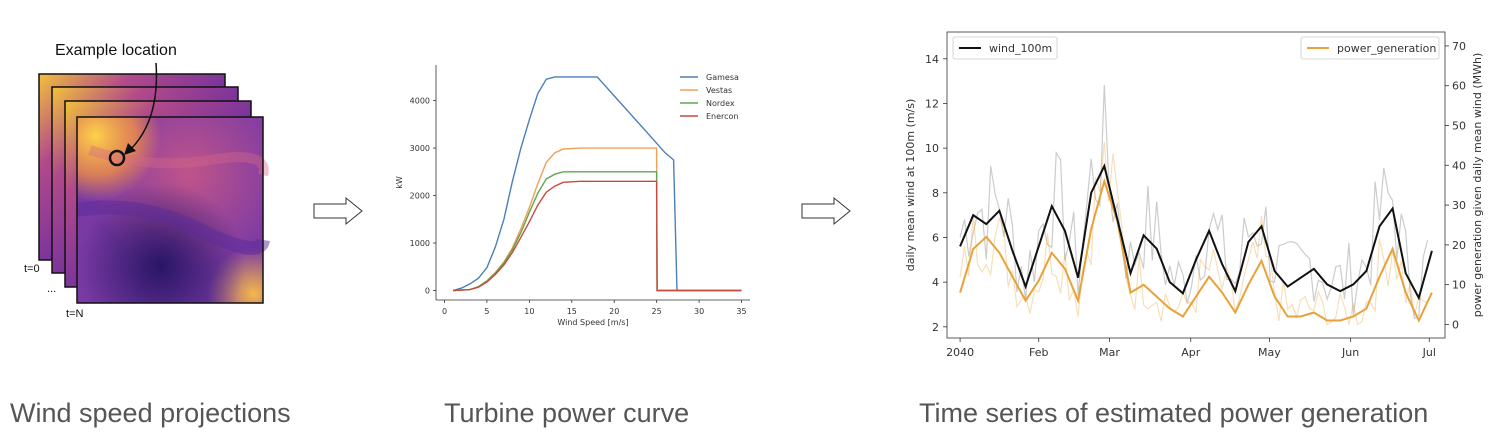 The image size is (1502, 444). What do you see at coordinates (932, 148) in the screenshot?
I see `y-tick-label-left: 10` at bounding box center [932, 148].